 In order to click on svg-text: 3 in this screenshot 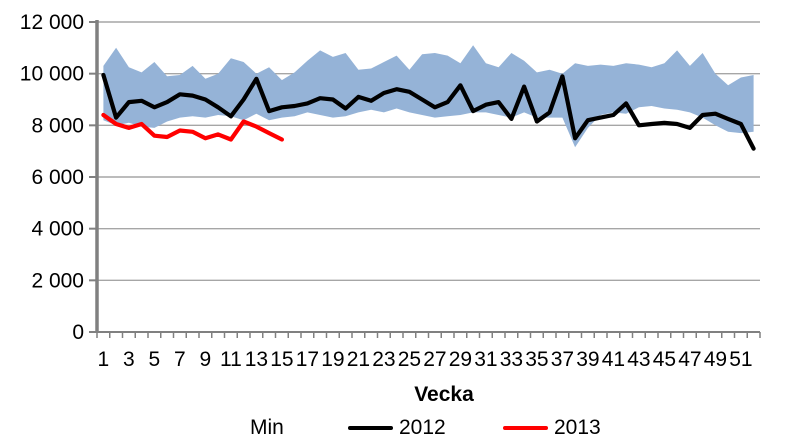, I will do `click(129, 359)`.